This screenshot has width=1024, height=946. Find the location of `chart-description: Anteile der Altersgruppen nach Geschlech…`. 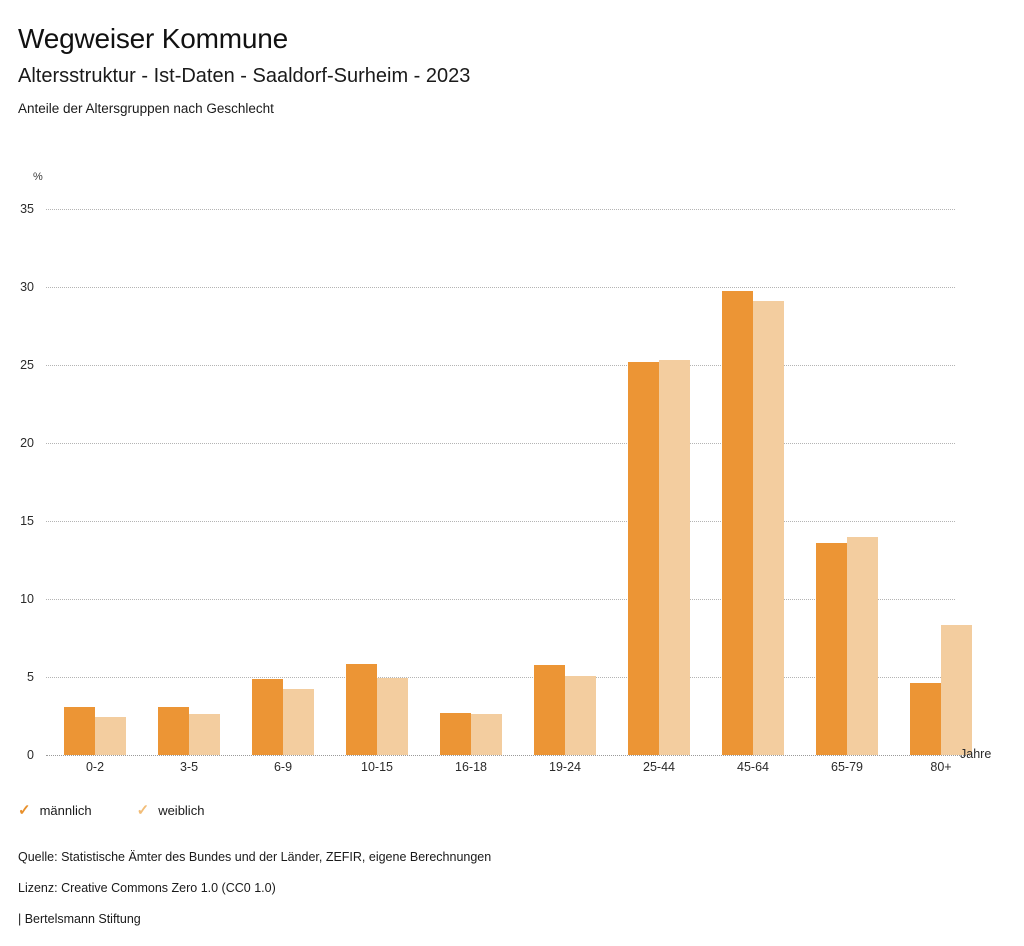

chart-description: Anteile der Altersgruppen nach Geschlech… is located at coordinates (146, 108).